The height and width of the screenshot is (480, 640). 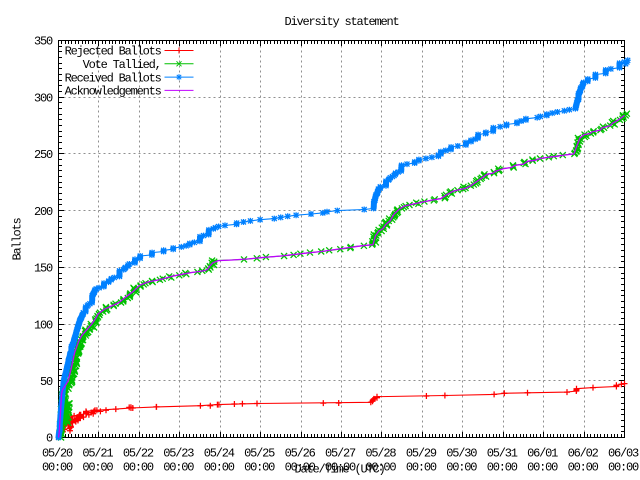 What do you see at coordinates (122, 65) in the screenshot?
I see `svg-text: Vote Tallied,` at bounding box center [122, 65].